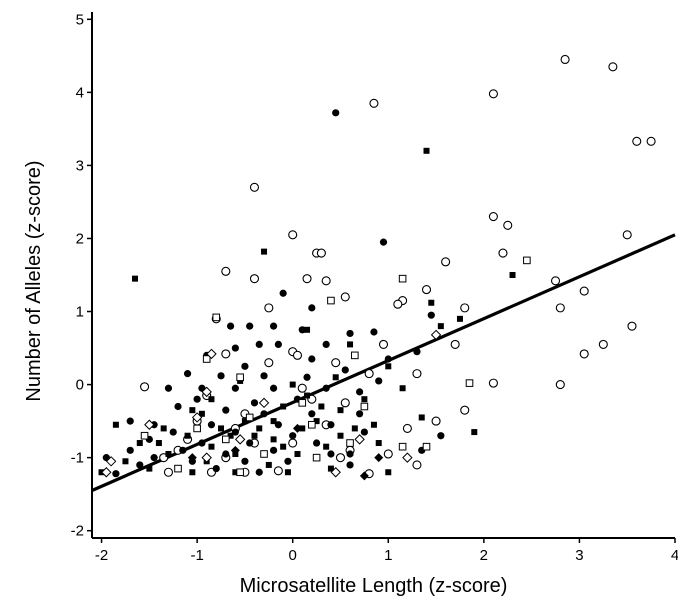 Image resolution: width=678 pixels, height=602 pixels. I want to click on x-tick-label: -2, so click(101, 555).